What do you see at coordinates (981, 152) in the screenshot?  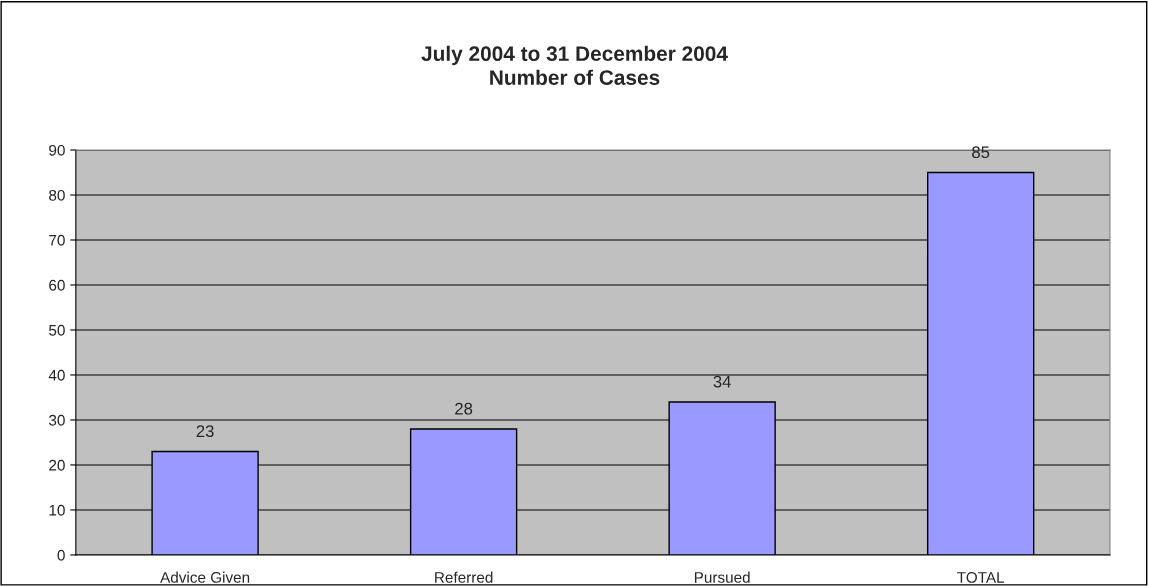 I see `data-label: 85` at bounding box center [981, 152].